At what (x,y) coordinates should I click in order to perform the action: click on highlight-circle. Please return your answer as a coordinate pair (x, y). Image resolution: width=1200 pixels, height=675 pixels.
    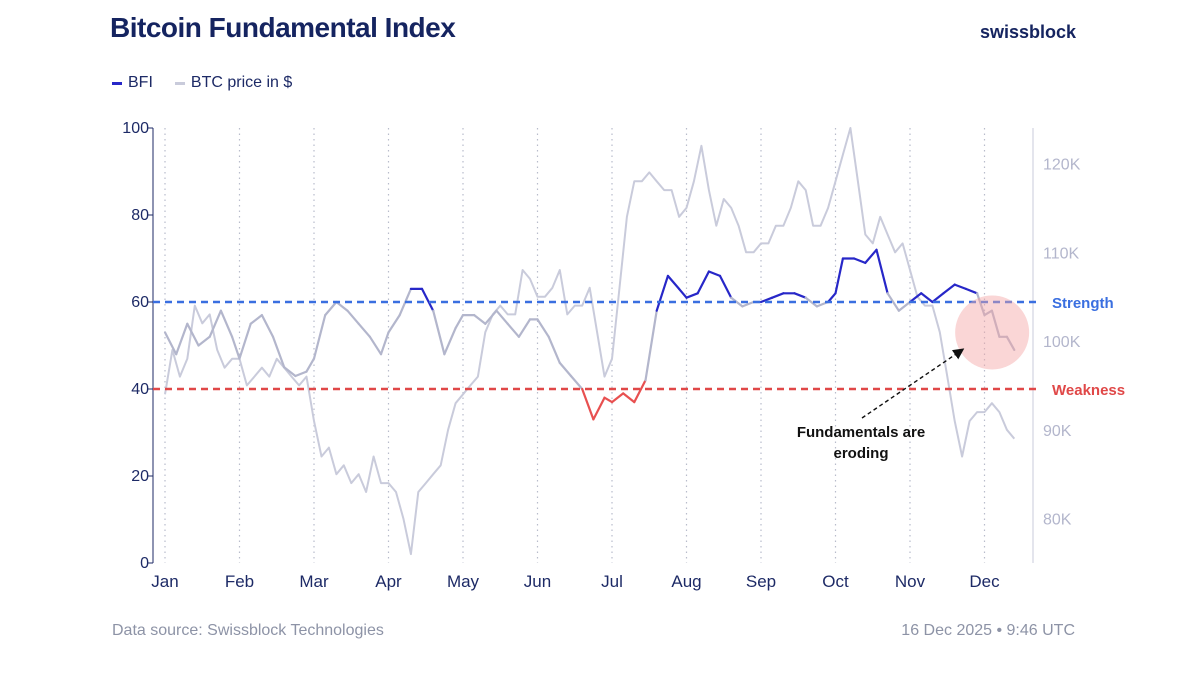
    Looking at the image, I should click on (992, 332).